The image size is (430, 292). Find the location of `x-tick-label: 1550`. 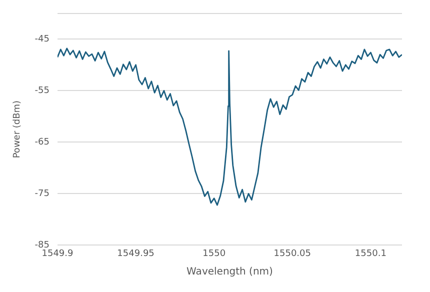

x-tick-label: 1550 is located at coordinates (214, 253).